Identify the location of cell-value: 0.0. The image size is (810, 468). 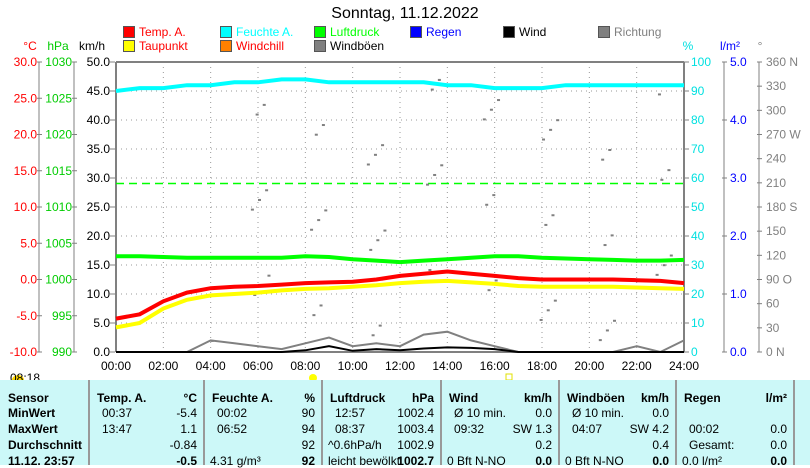
(660, 413).